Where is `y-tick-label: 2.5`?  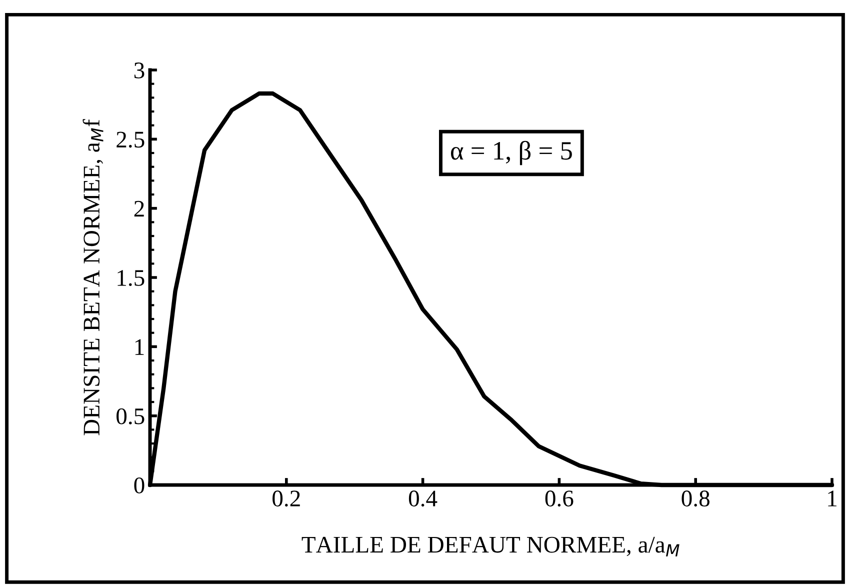
y-tick-label: 2.5 is located at coordinates (130, 140).